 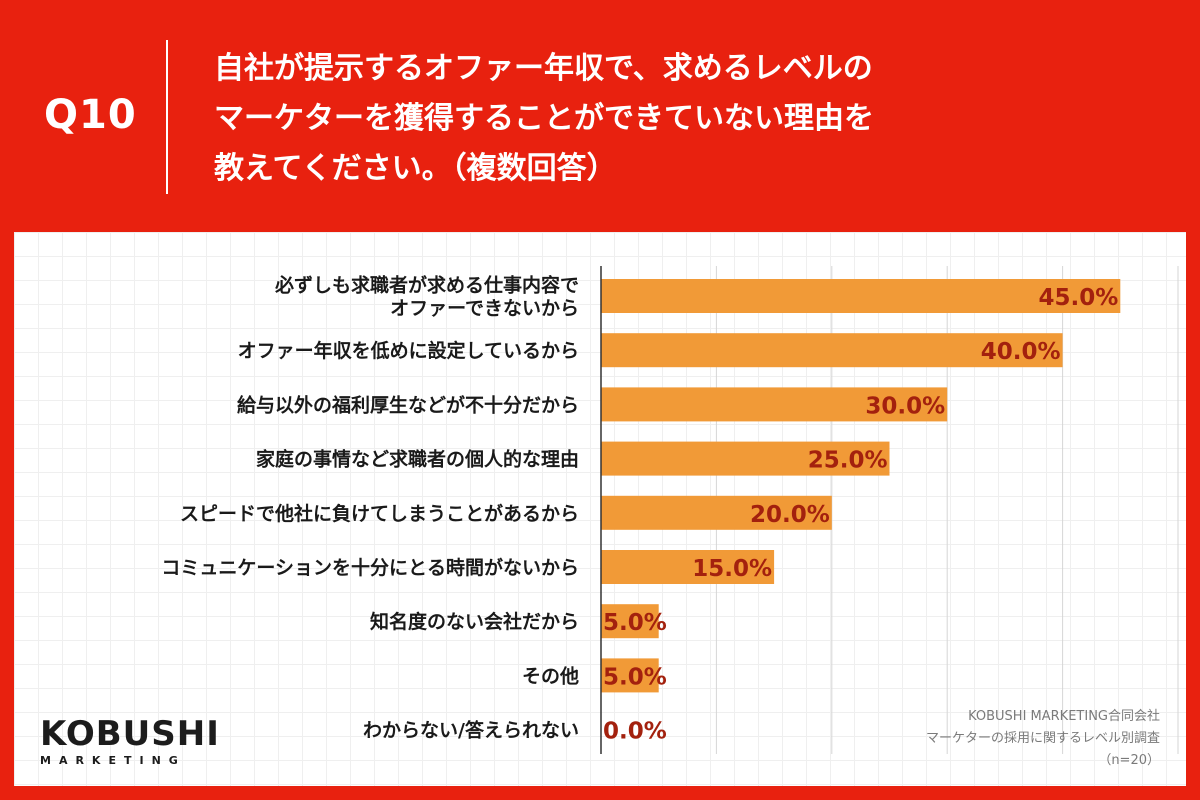 What do you see at coordinates (543, 68) in the screenshot?
I see `question-title-line: 自社が提示するオファー年収で、求めるレベルの` at bounding box center [543, 68].